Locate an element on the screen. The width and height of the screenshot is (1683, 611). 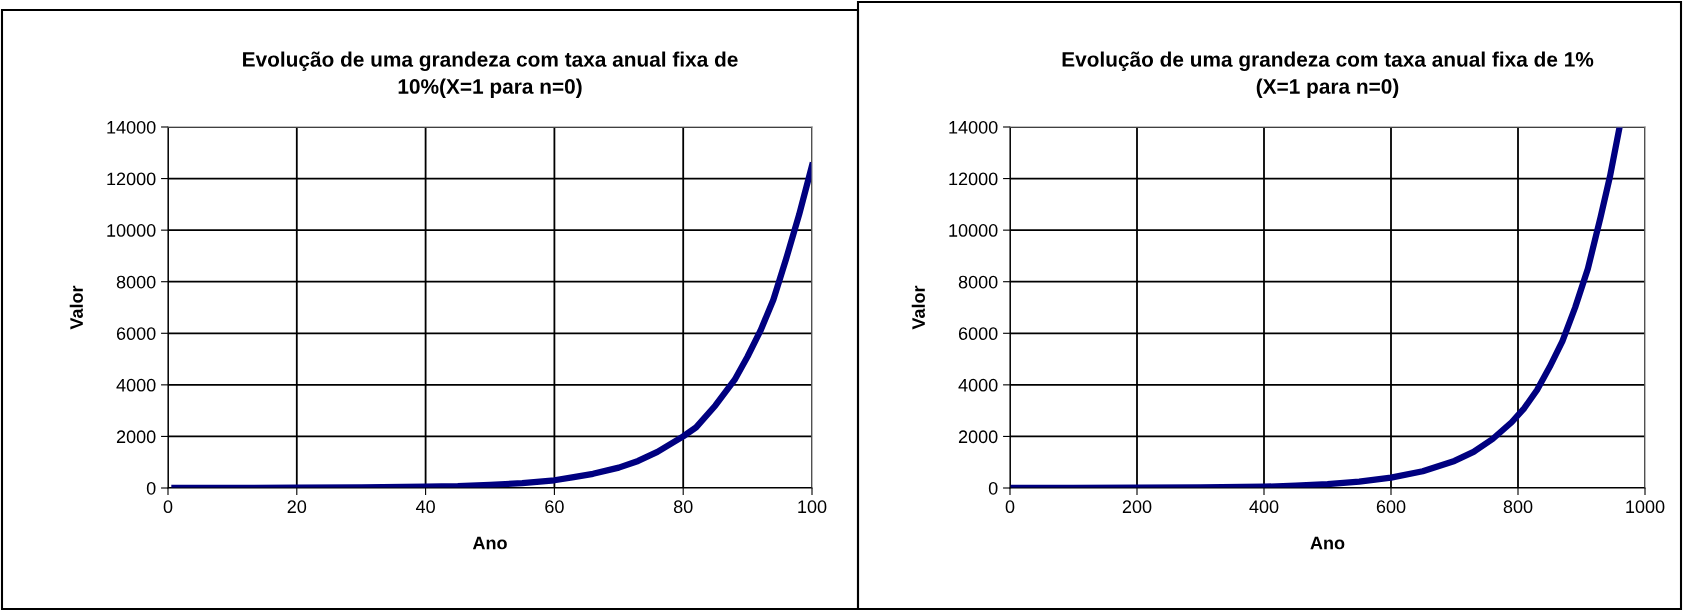
chart-title: Evolução de uma grandeza com taxa anual fixa de 1% (X=1 para n=0) is located at coordinates (1328, 74).